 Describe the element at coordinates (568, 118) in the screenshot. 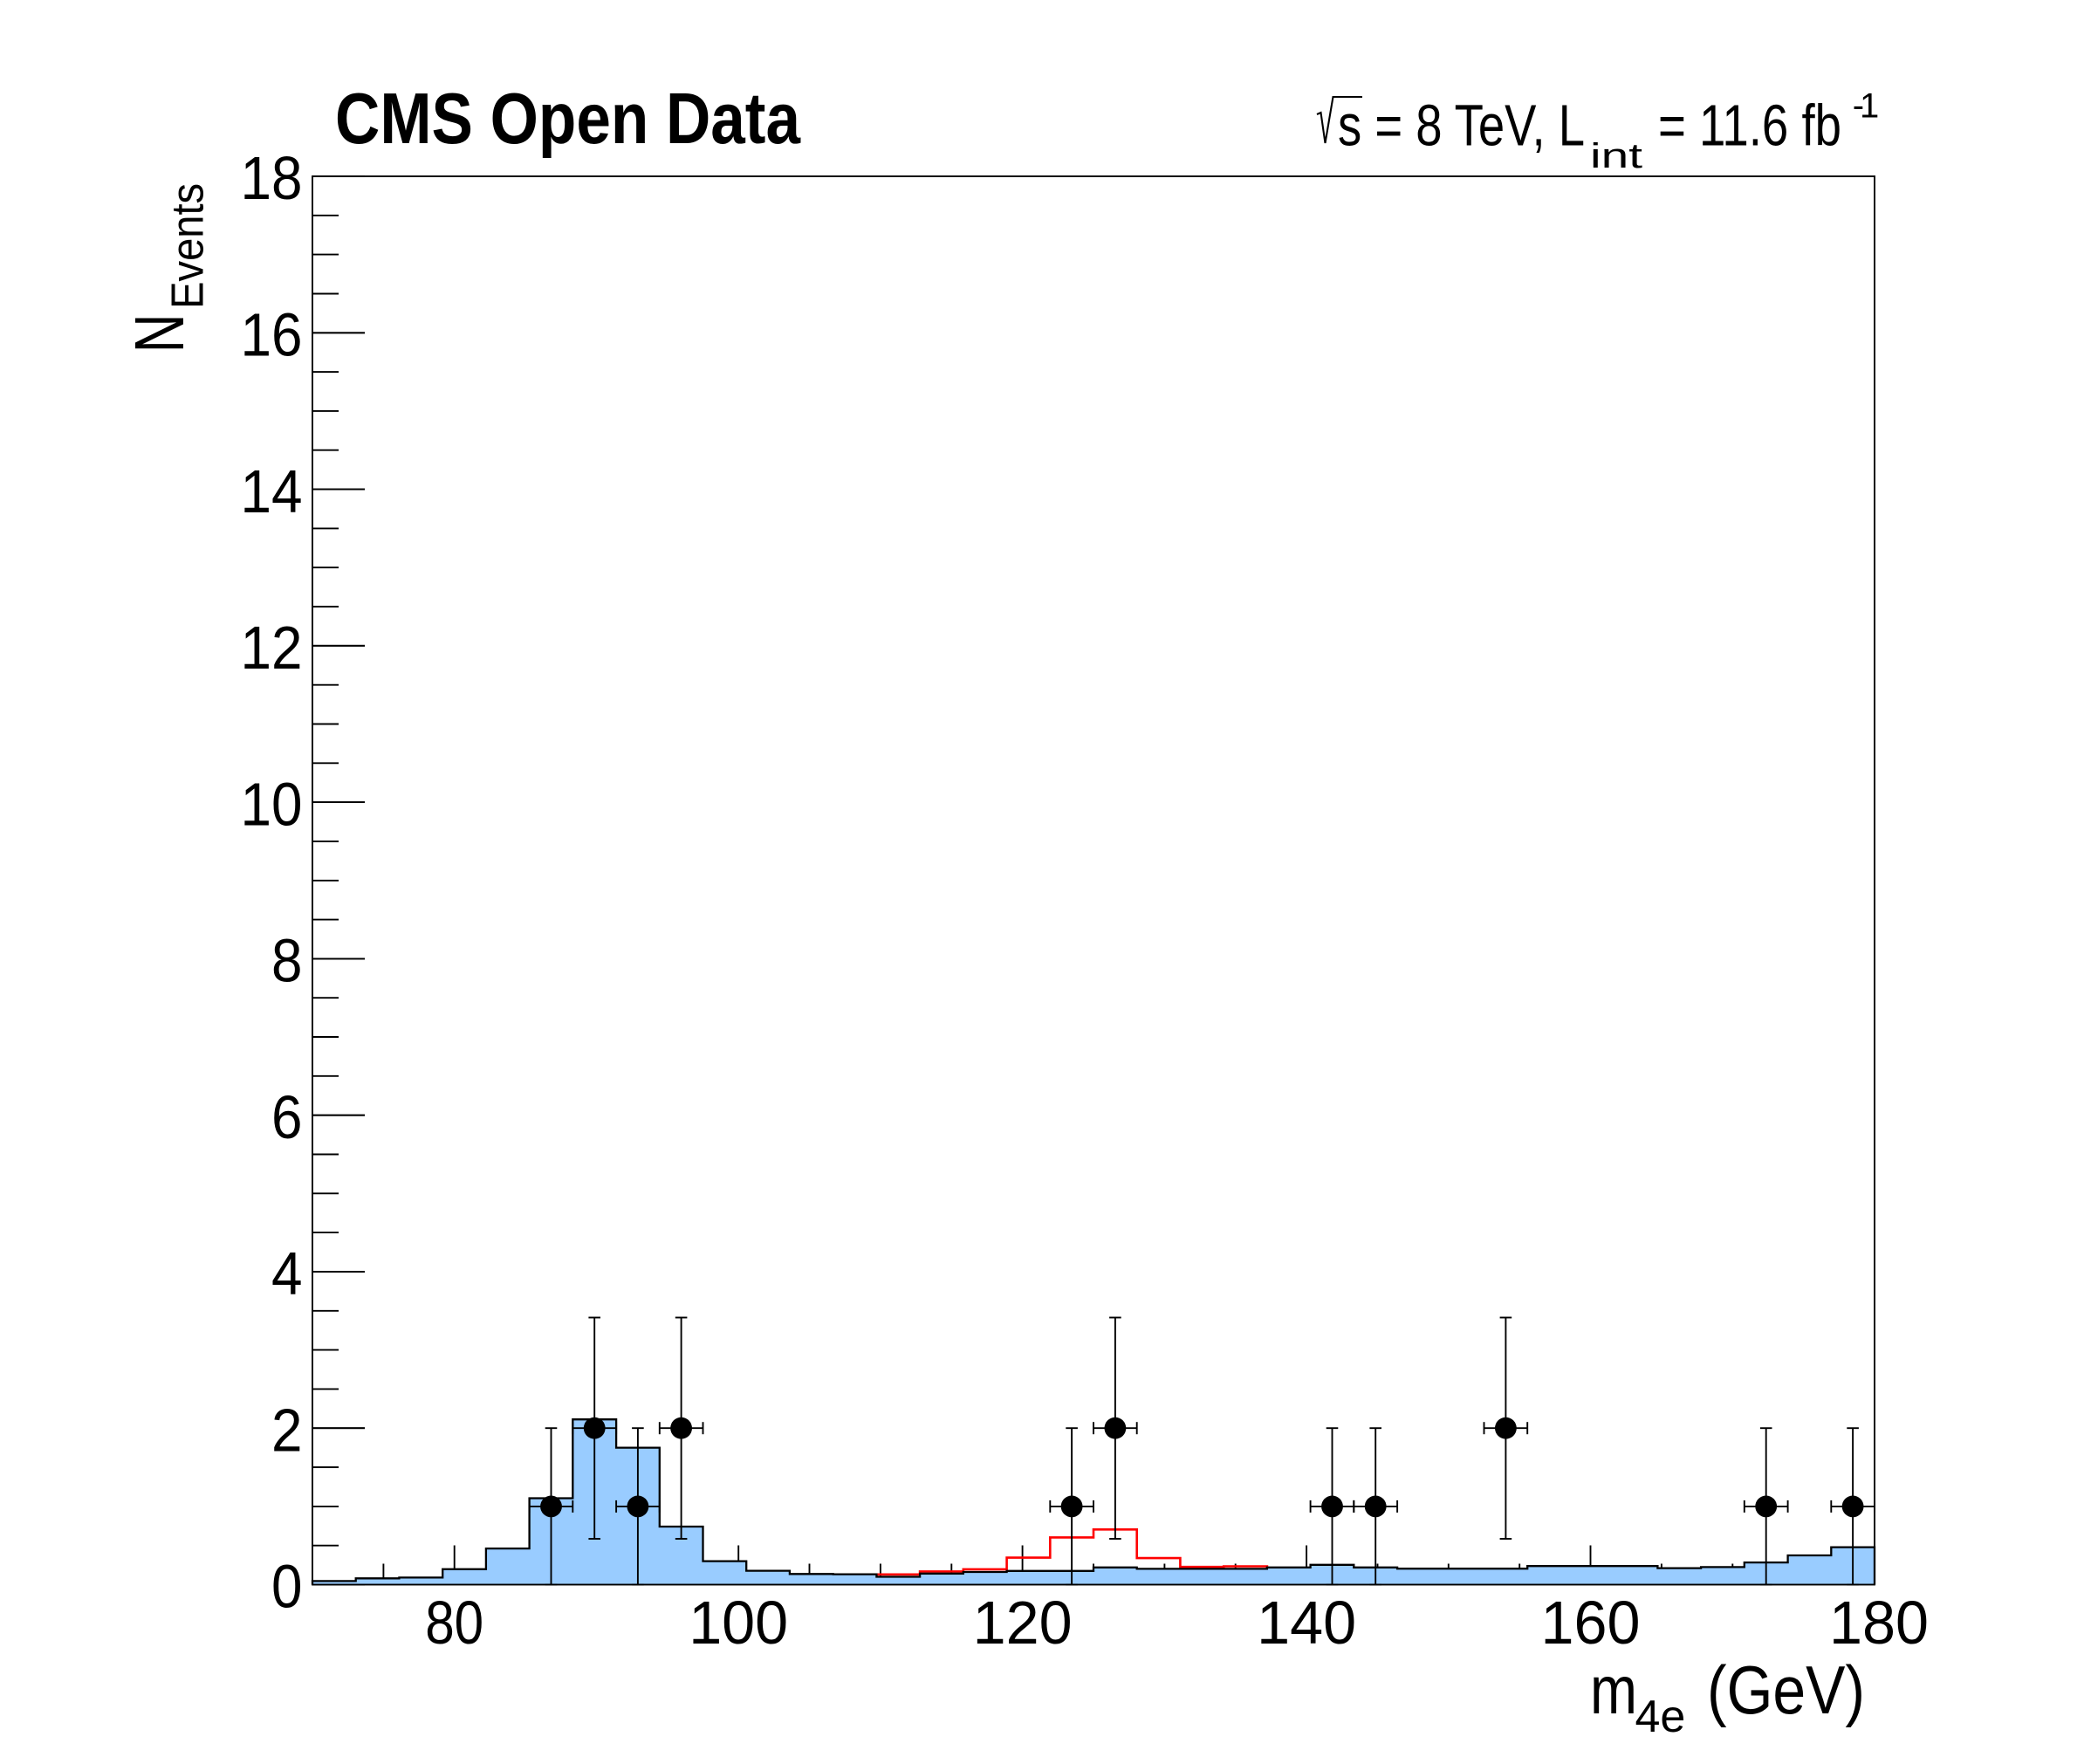

I see `svg-text: CMS Open Data` at that location.